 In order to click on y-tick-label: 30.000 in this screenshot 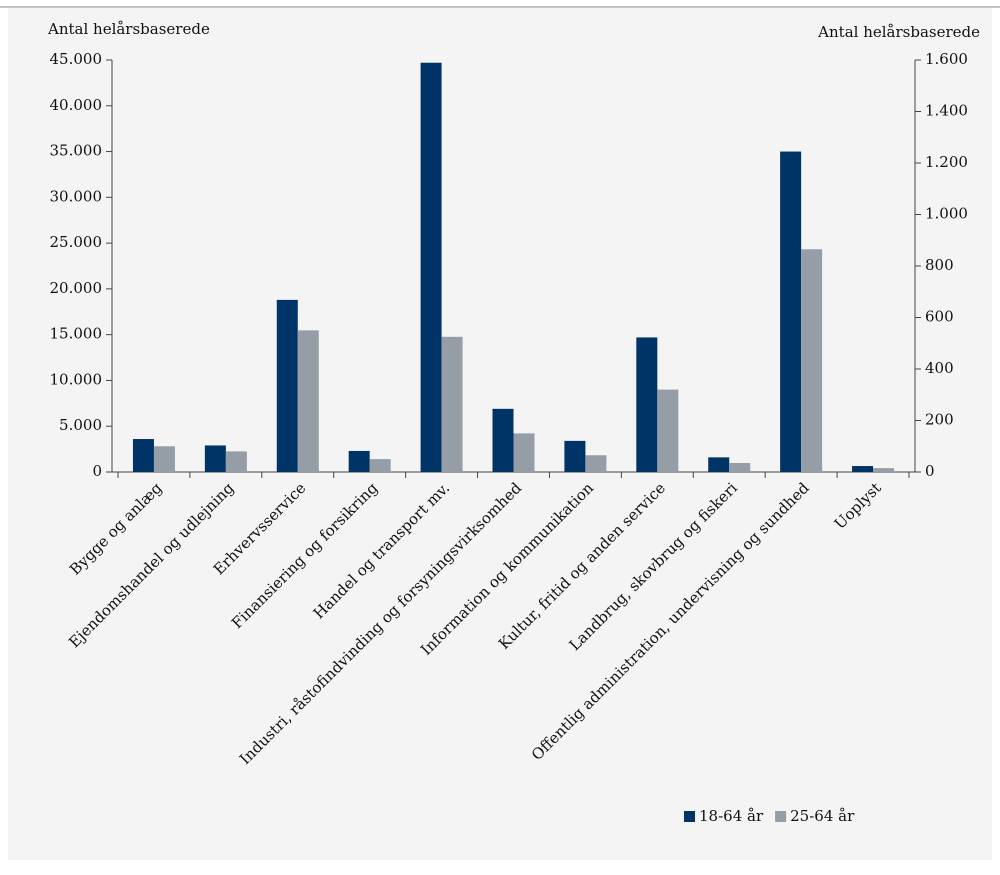, I will do `click(76, 196)`.